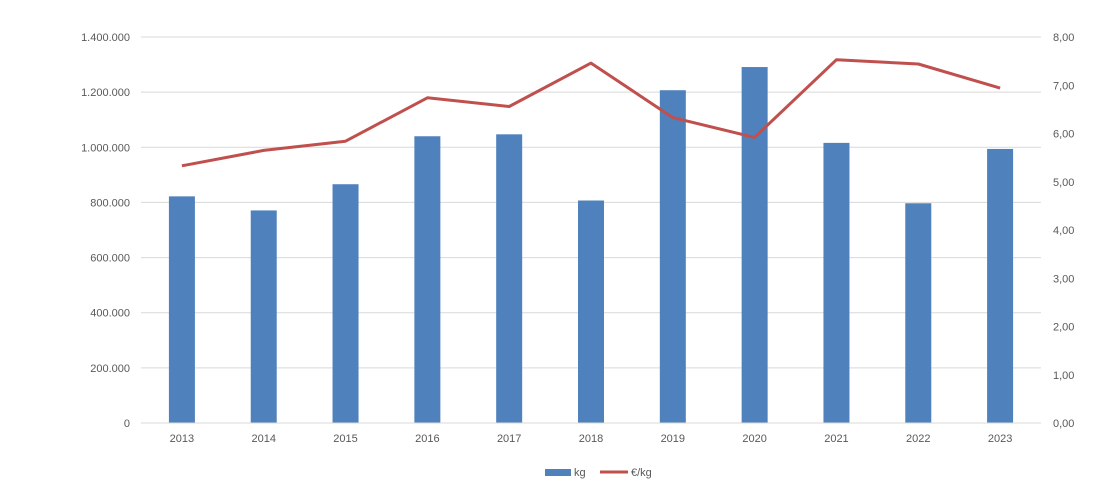 This screenshot has height=501, width=1117. Describe the element at coordinates (641, 473) in the screenshot. I see `legend-label-price-per-kg: €/kg` at that location.